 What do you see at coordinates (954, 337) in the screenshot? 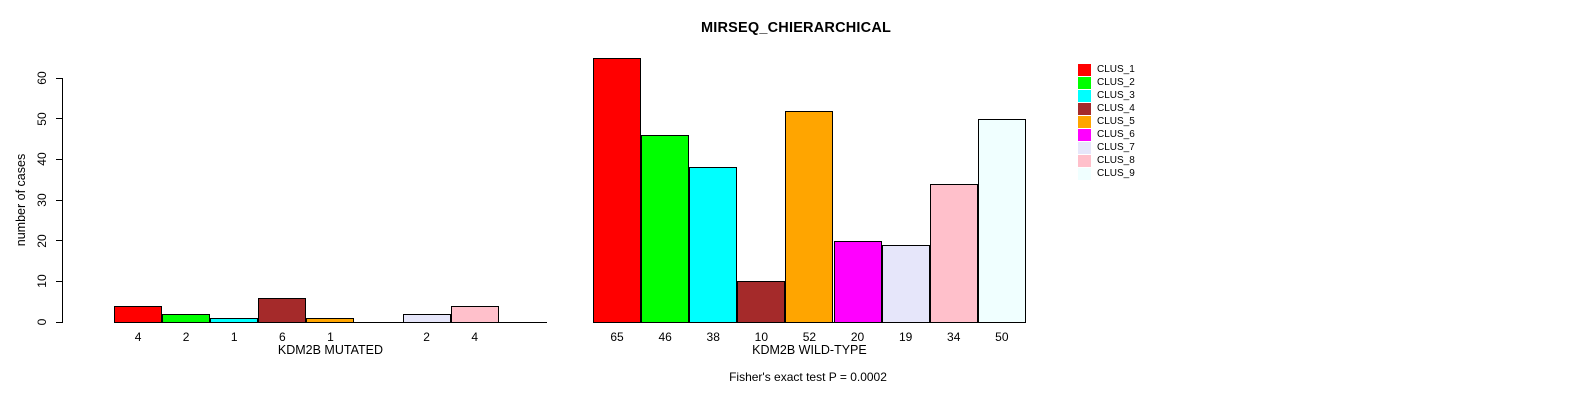
I see `bar-value-label: 34` at bounding box center [954, 337].